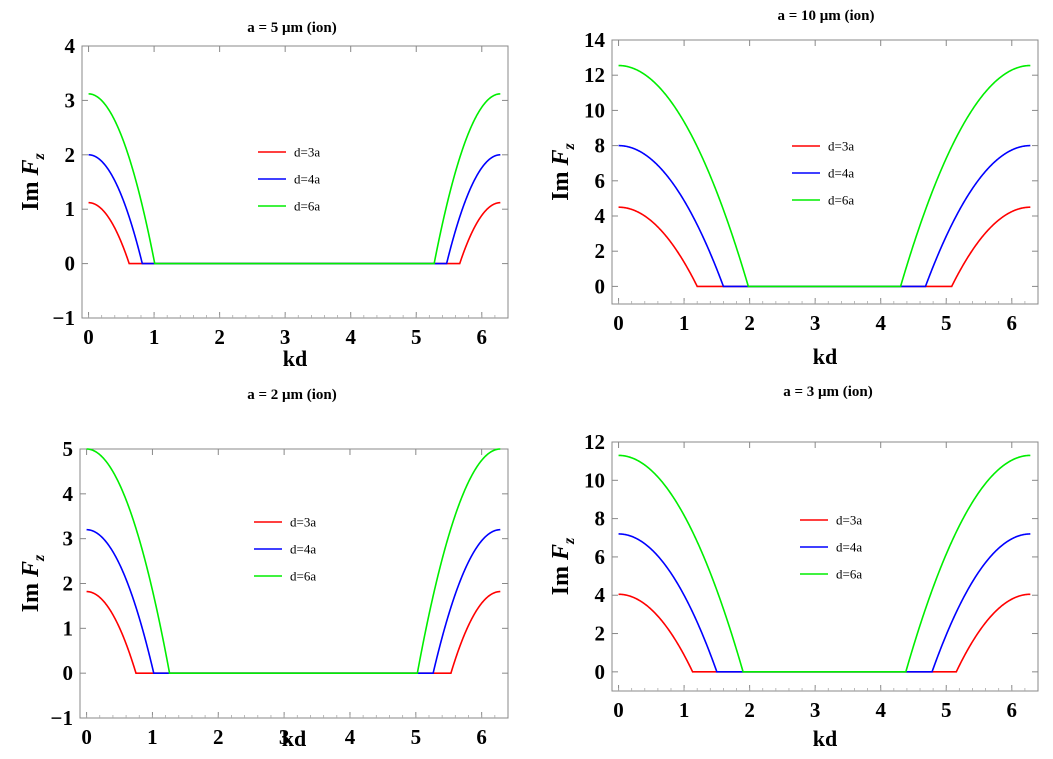 This screenshot has height=759, width=1053. What do you see at coordinates (292, 28) in the screenshot?
I see `chart-title: a = 5 μm (ion)` at bounding box center [292, 28].